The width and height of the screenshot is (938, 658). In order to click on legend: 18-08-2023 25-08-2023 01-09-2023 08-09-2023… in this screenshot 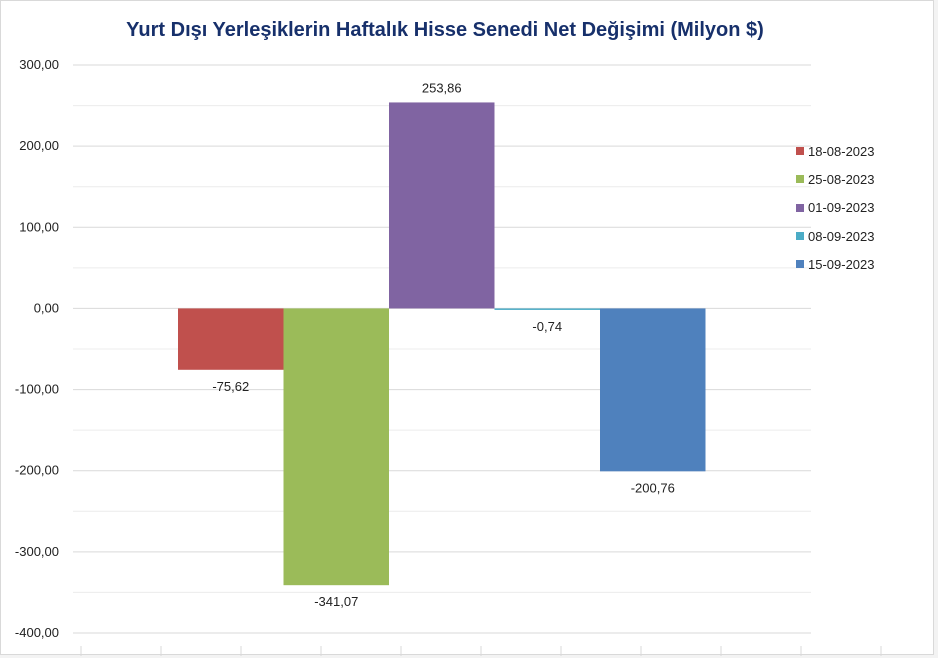, I will do `click(835, 207)`.